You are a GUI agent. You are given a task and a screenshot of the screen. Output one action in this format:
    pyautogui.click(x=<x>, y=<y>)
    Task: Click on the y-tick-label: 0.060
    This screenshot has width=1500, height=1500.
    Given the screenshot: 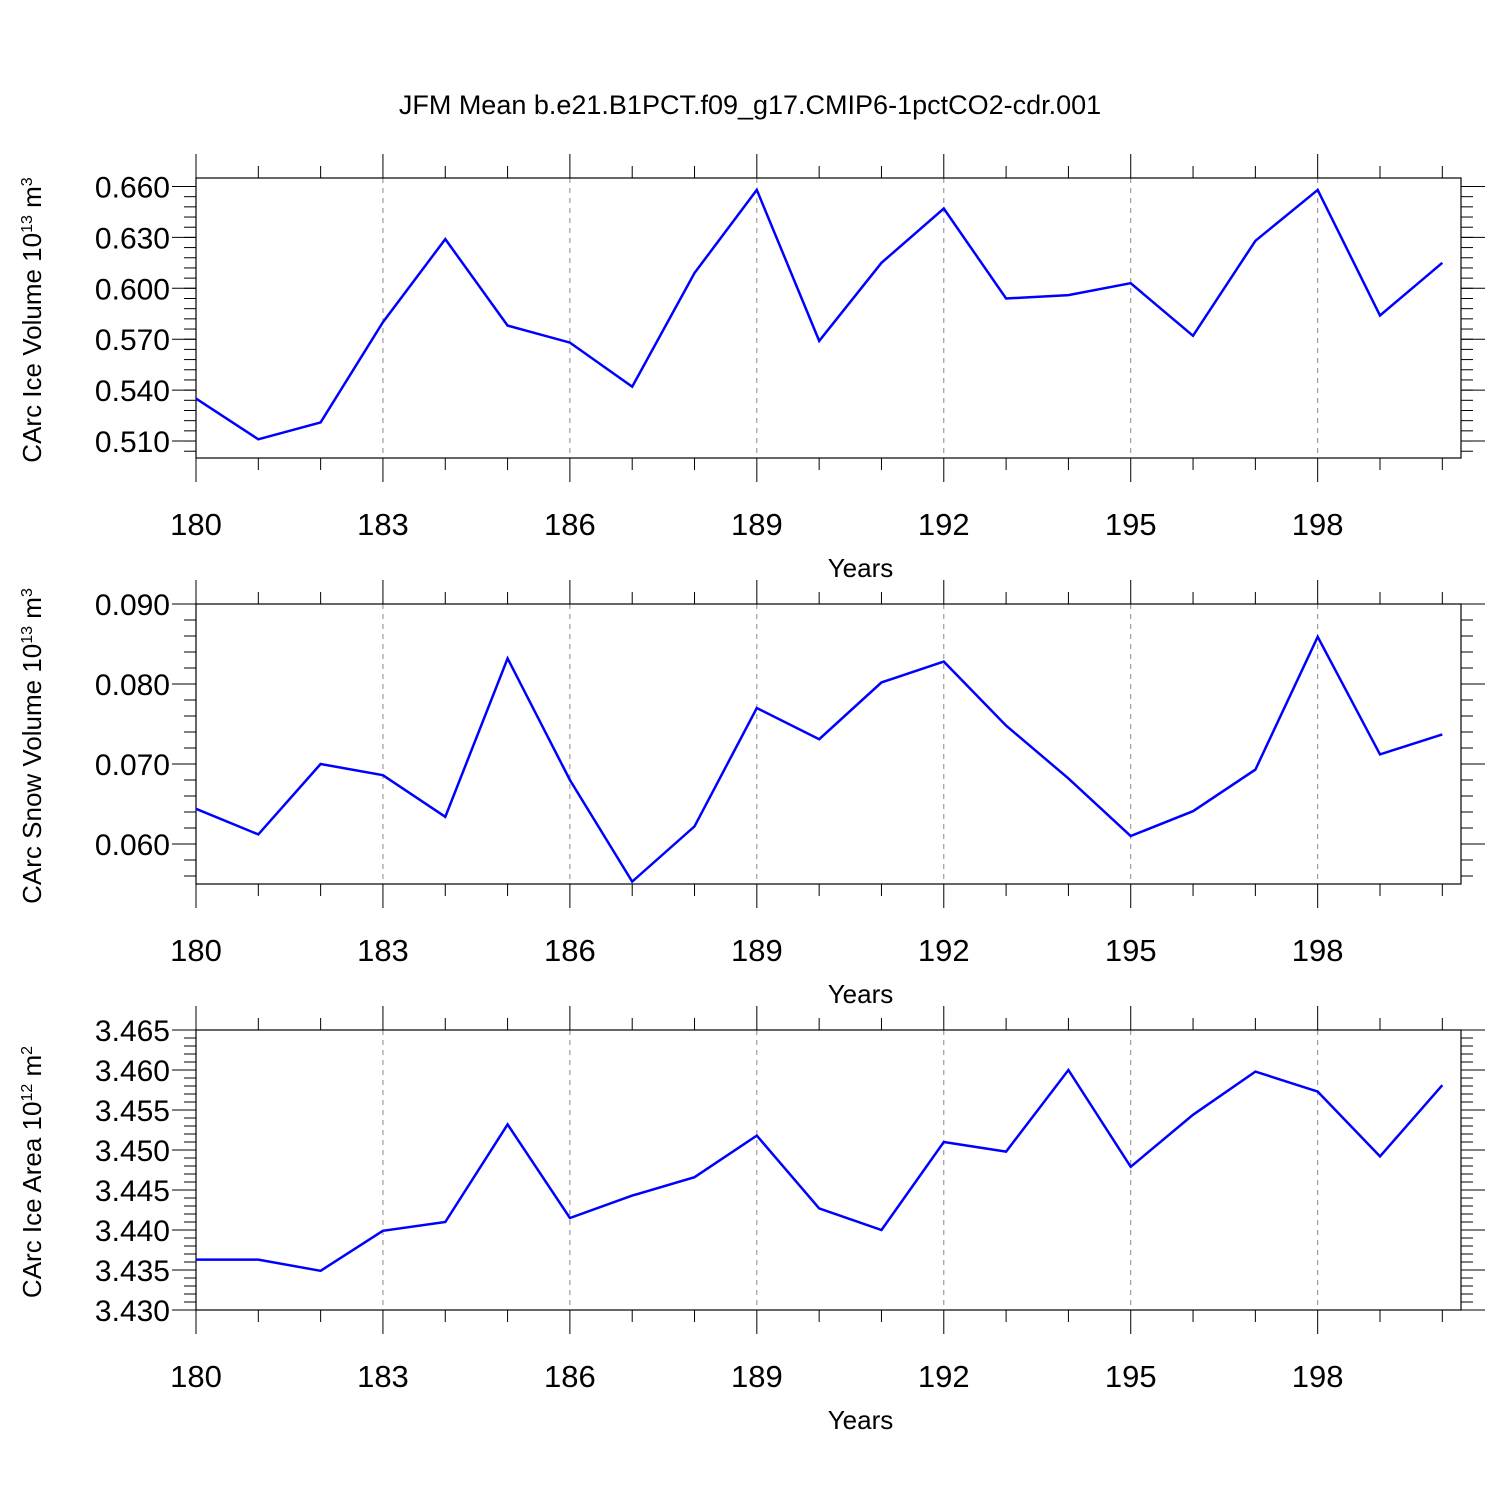 What is the action you would take?
    pyautogui.click(x=132, y=845)
    